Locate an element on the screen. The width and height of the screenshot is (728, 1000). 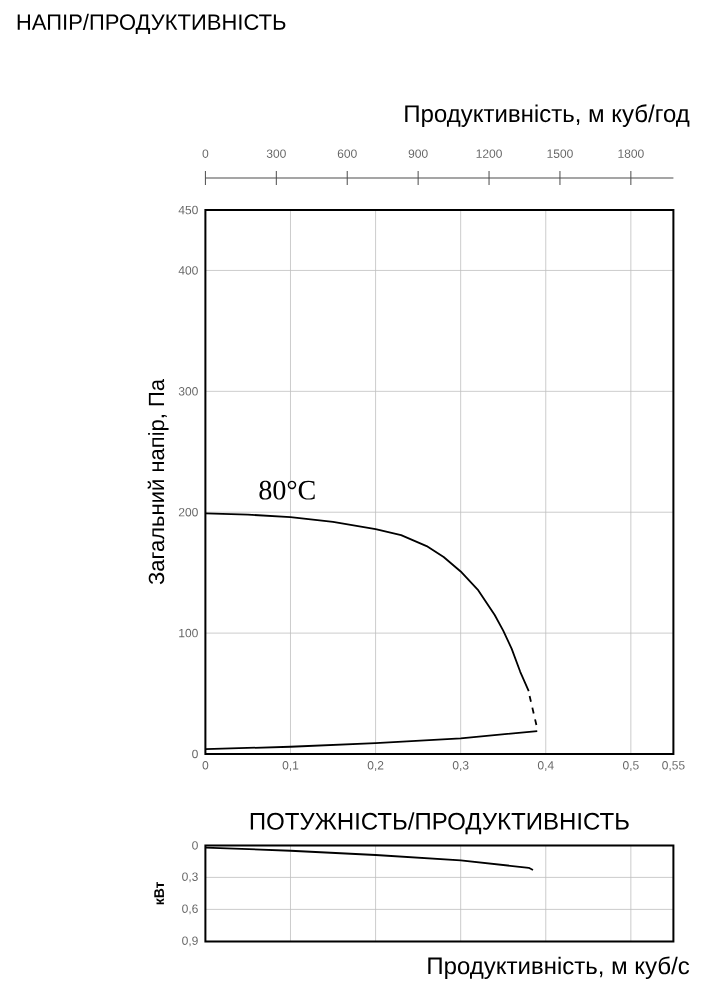
x-axis-title: Продуктивність, м куб/с is located at coordinates (559, 968).